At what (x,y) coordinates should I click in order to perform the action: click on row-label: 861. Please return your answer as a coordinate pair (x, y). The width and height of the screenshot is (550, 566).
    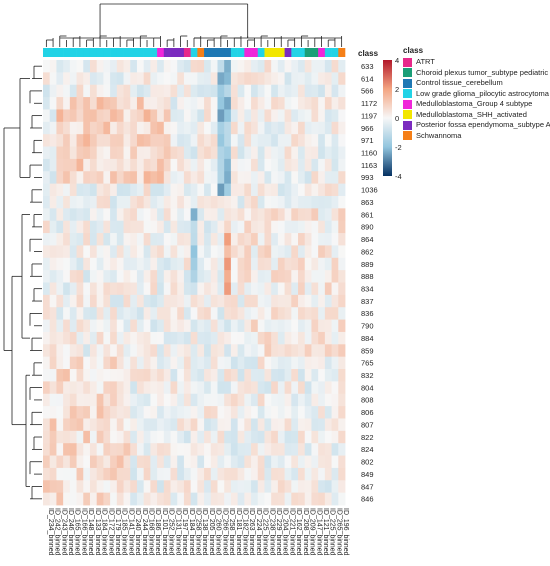
    Looking at the image, I should click on (367, 214).